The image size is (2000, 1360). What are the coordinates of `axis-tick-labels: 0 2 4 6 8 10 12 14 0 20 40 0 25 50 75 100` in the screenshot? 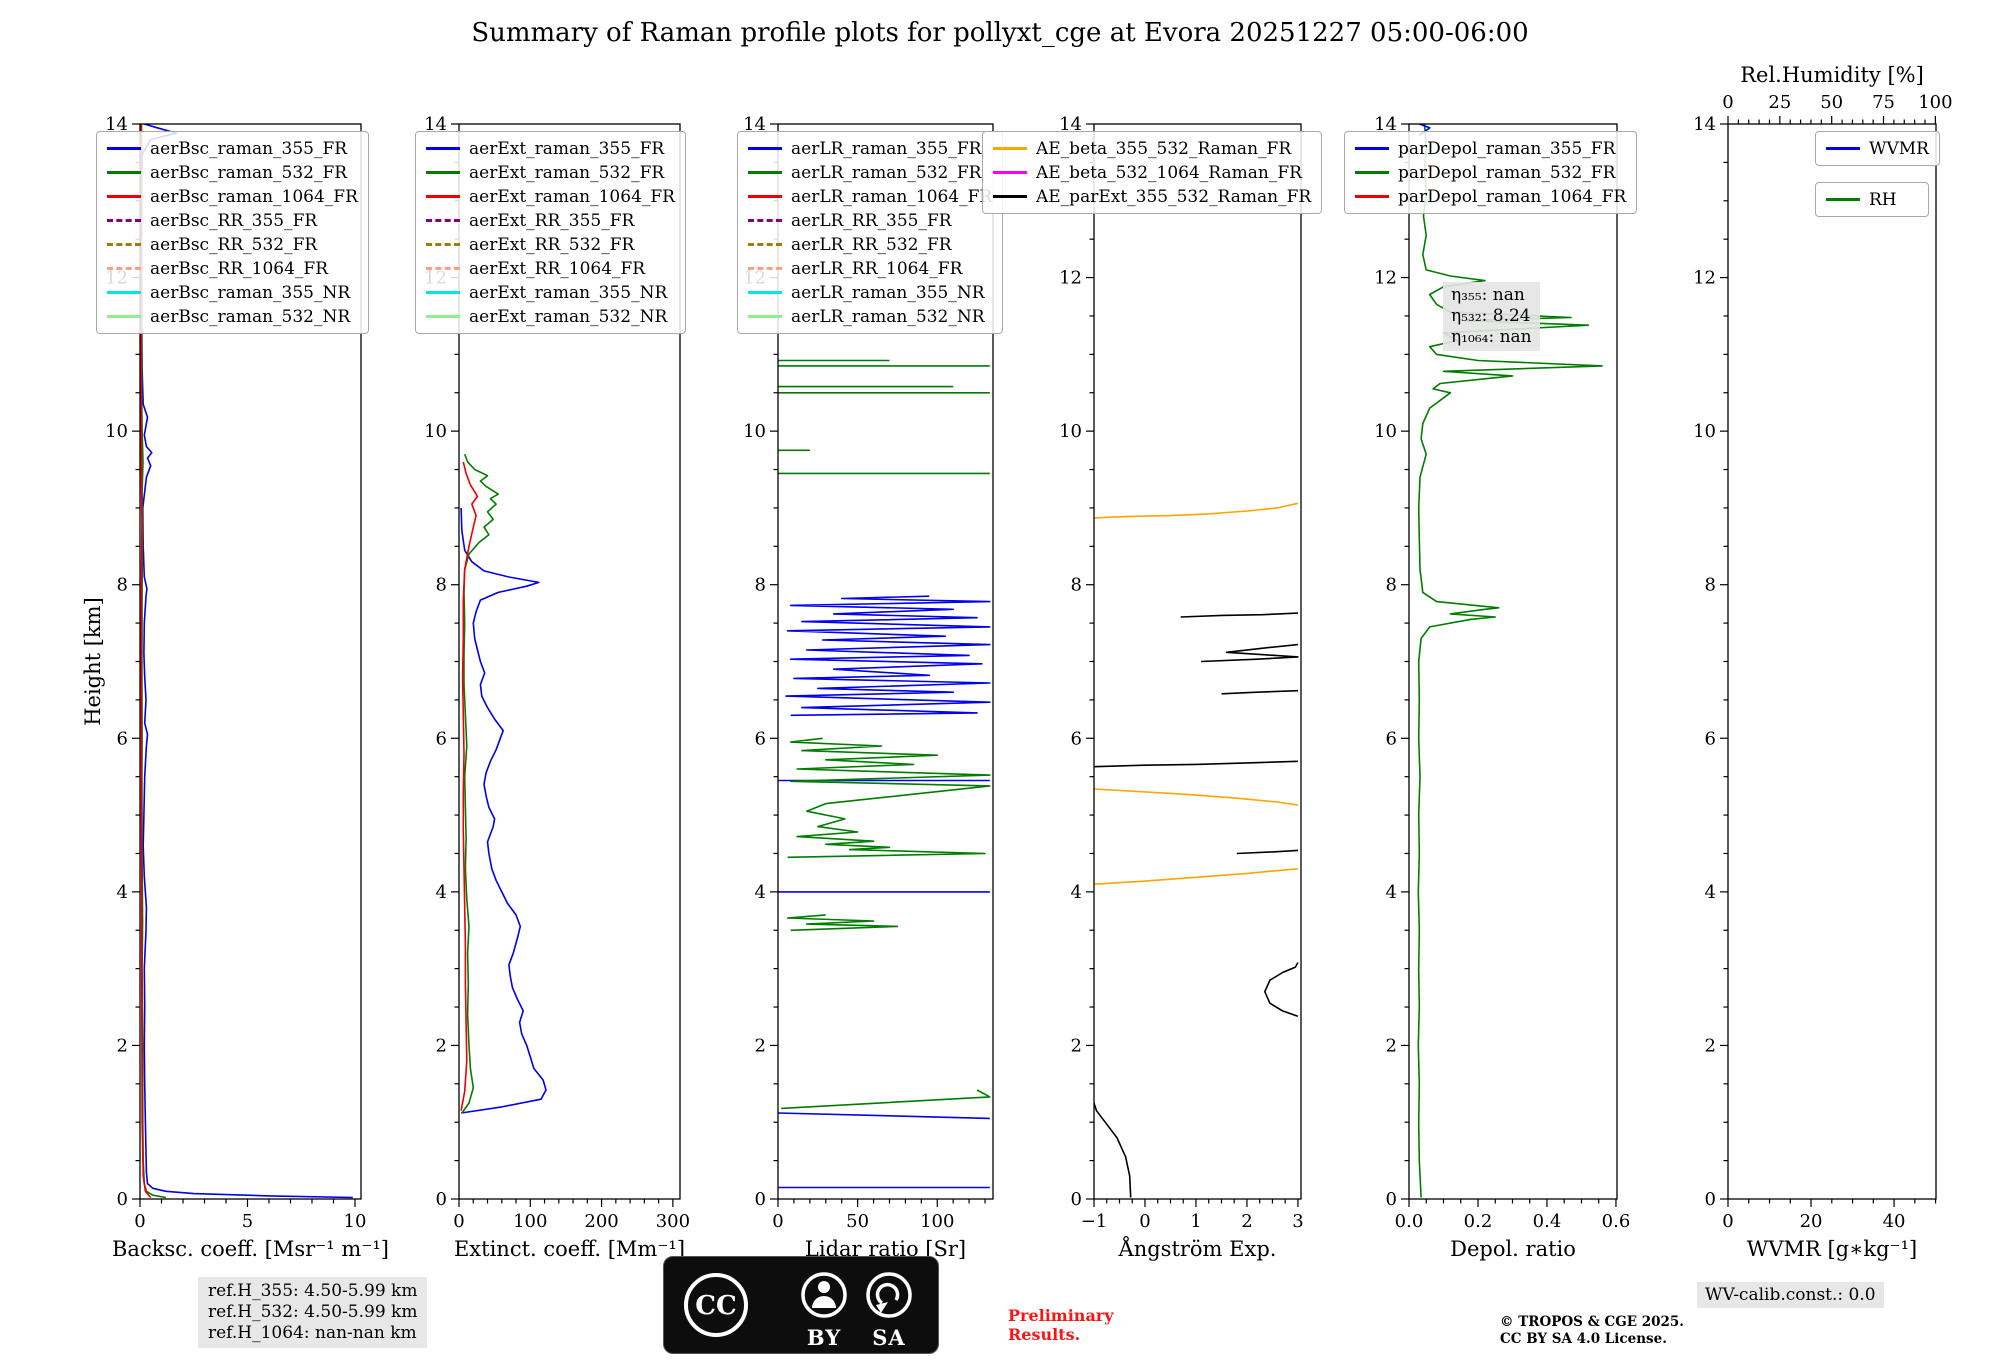 It's located at (1822, 662).